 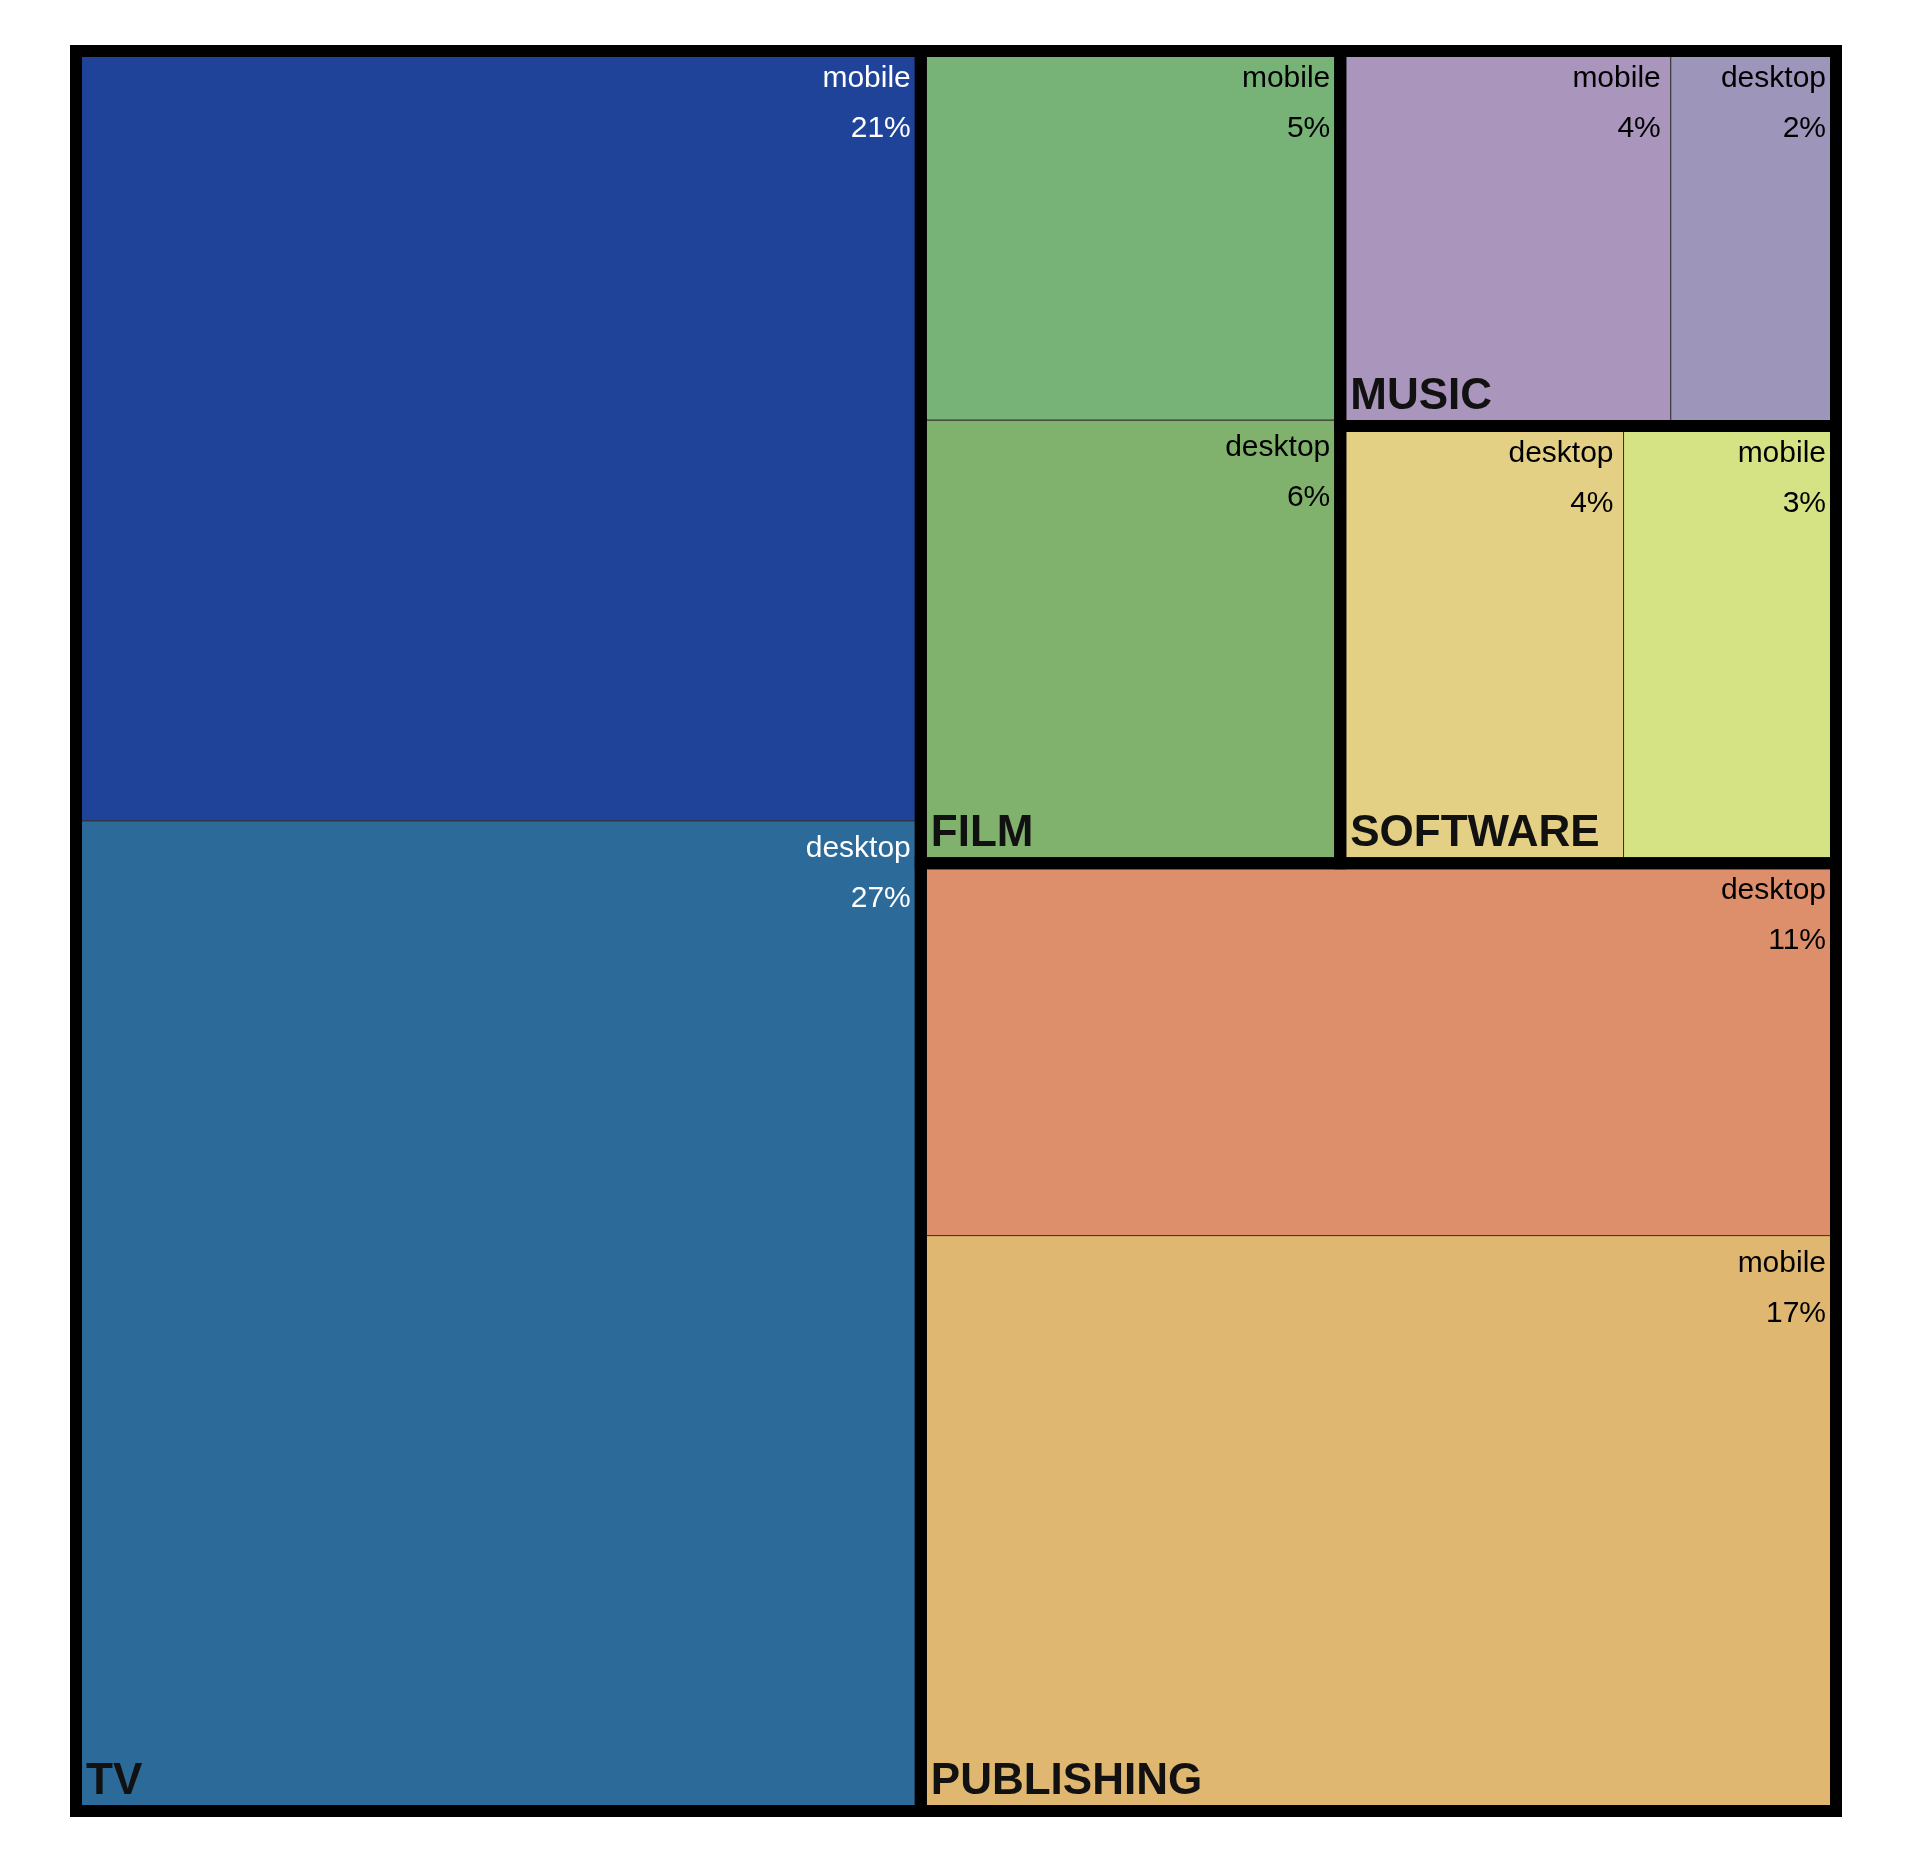 What do you see at coordinates (1804, 126) in the screenshot?
I see `data-label: 2%` at bounding box center [1804, 126].